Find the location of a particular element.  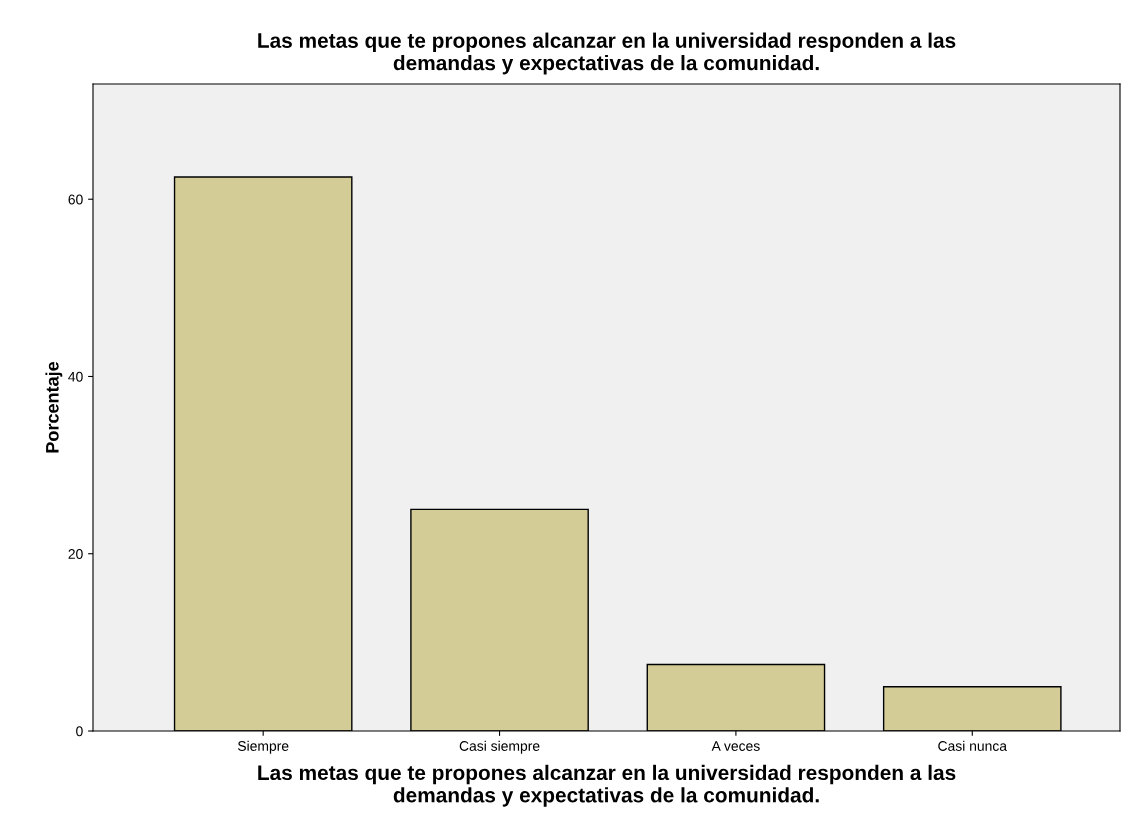

x-tick-label: Casi nunca is located at coordinates (973, 745).